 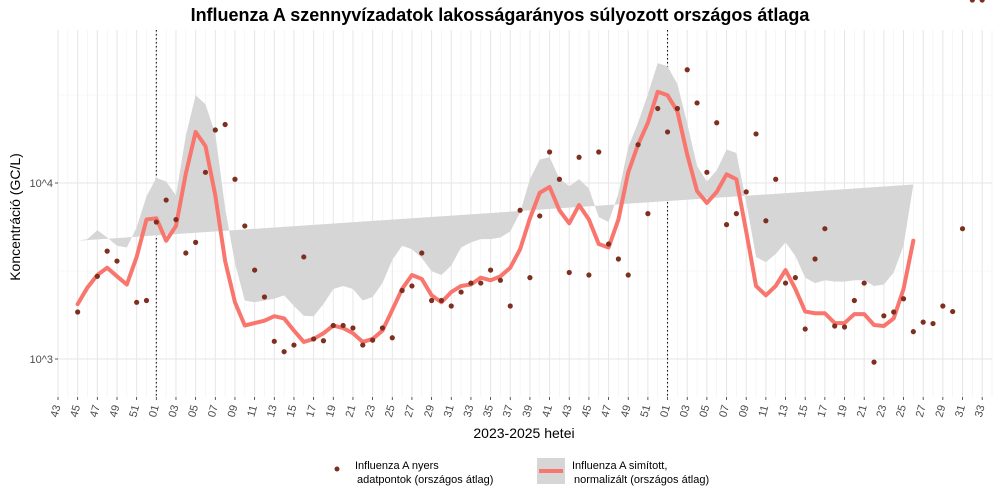 I want to click on legend-line-label-line1: Influenza A simított,, so click(x=619, y=466).